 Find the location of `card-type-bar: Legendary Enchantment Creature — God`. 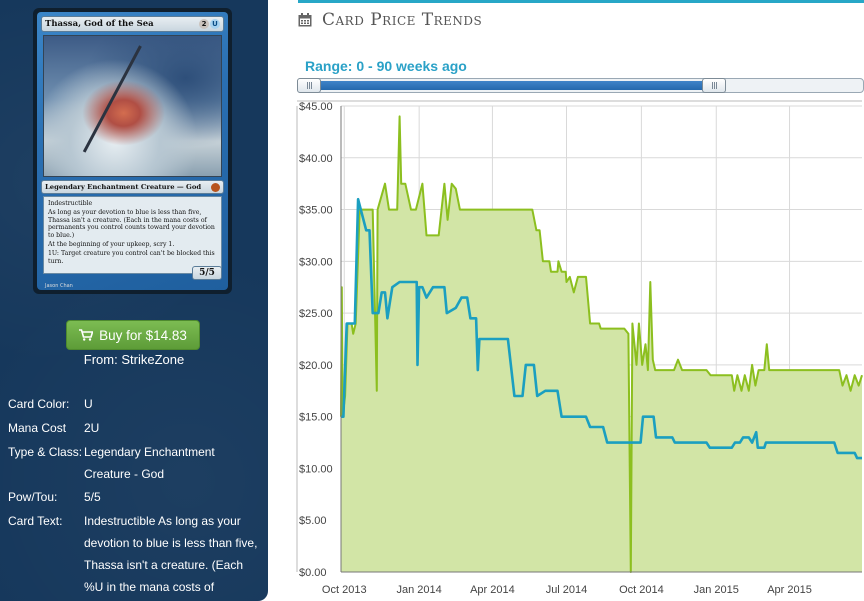

card-type-bar: Legendary Enchantment Creature — God is located at coordinates (132, 187).